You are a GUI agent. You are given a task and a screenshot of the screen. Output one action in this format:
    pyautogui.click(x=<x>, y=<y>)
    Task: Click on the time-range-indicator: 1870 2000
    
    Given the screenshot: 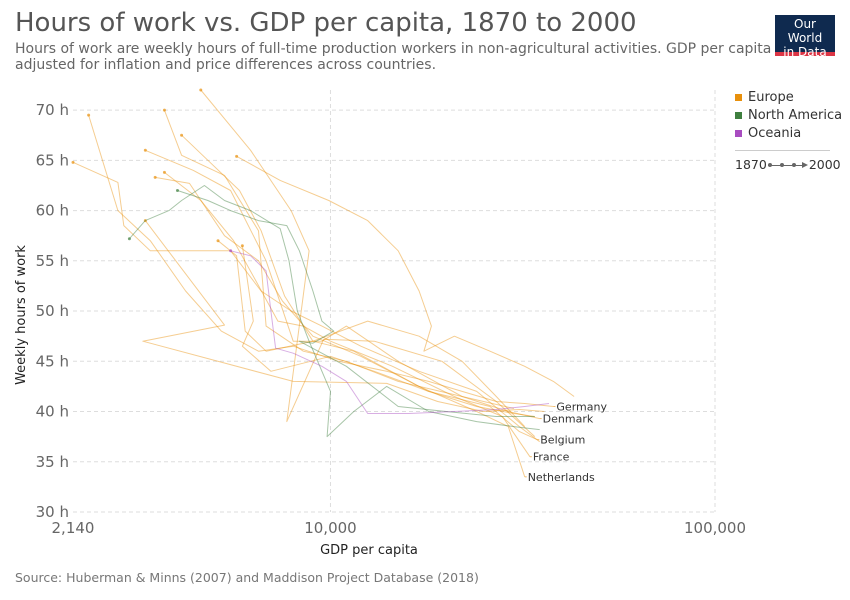 What is the action you would take?
    pyautogui.click(x=788, y=164)
    